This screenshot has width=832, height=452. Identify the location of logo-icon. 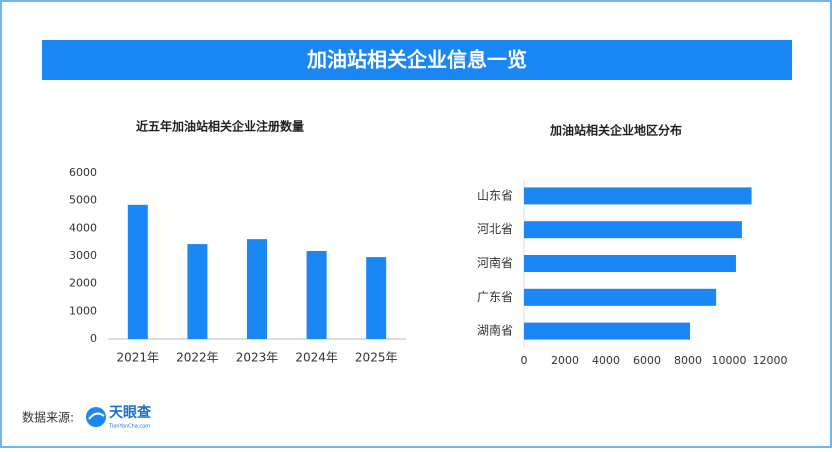
(96, 417).